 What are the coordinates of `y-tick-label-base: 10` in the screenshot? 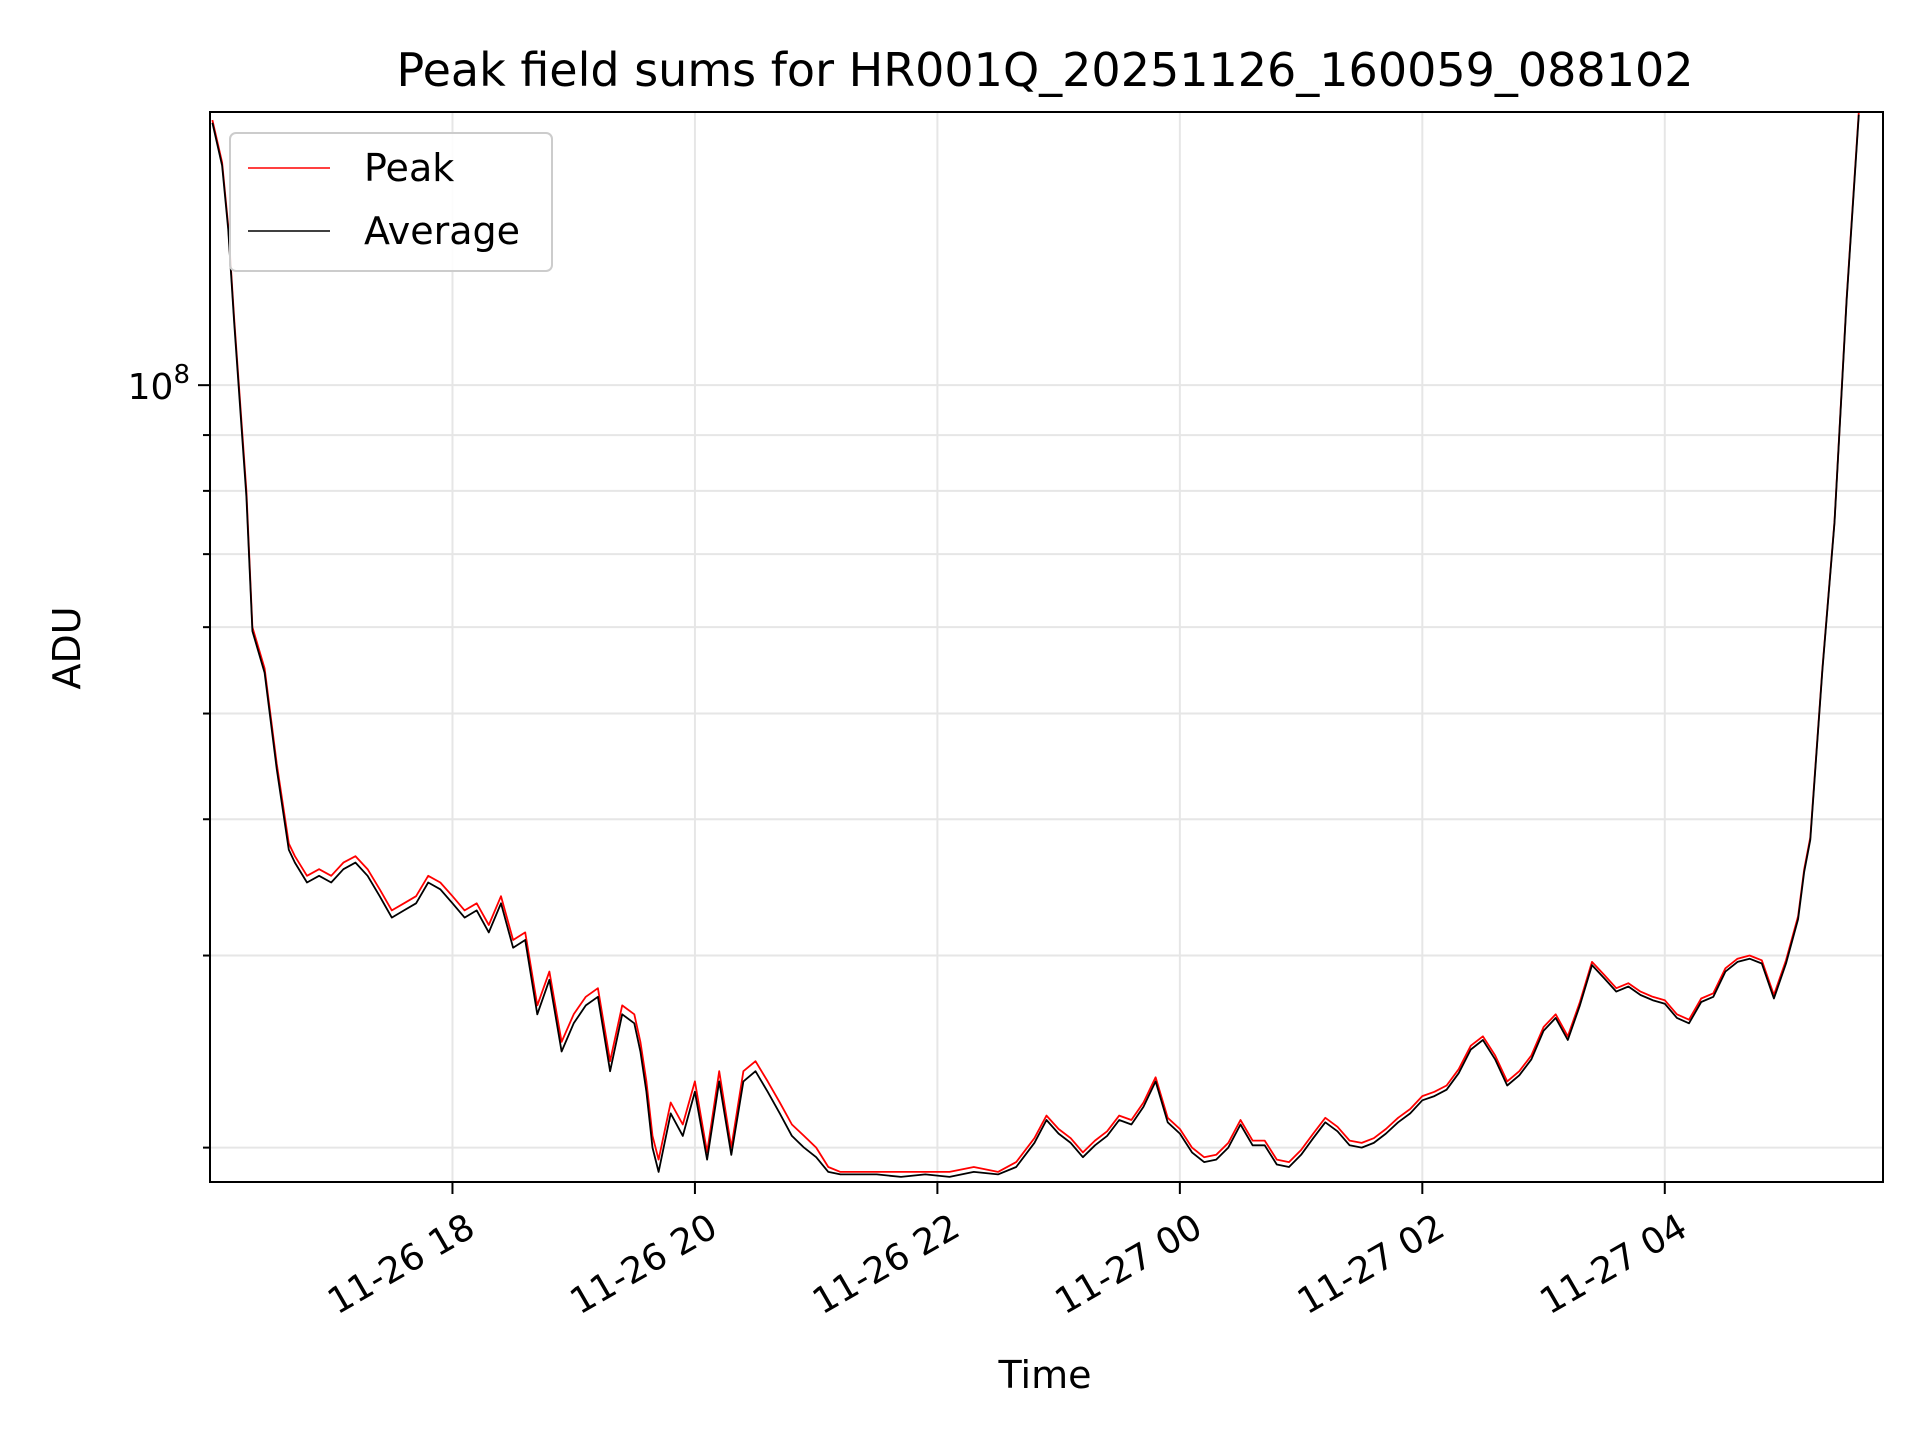 It's located at (151, 387).